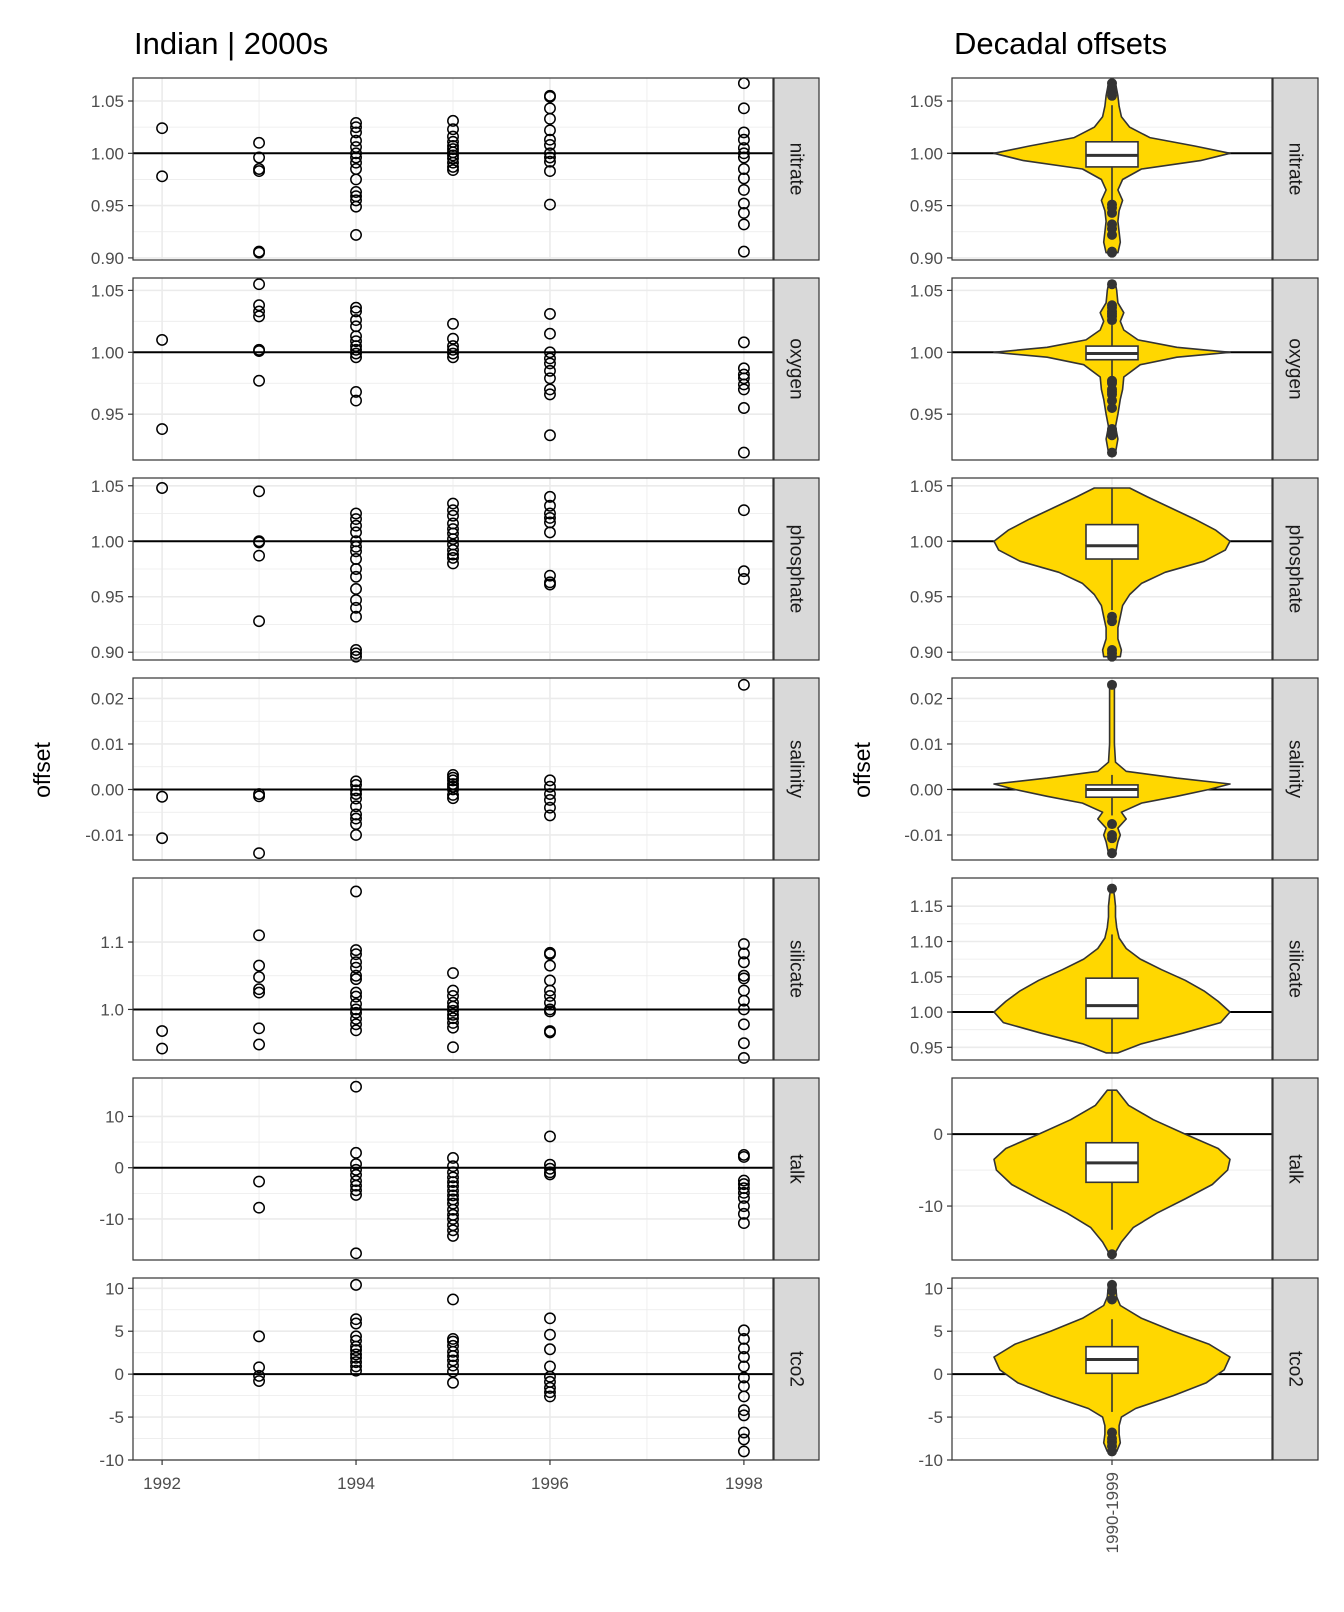 This screenshot has width=1344, height=1612. I want to click on scatter-y-tick-label: 1.00, so click(107, 541).